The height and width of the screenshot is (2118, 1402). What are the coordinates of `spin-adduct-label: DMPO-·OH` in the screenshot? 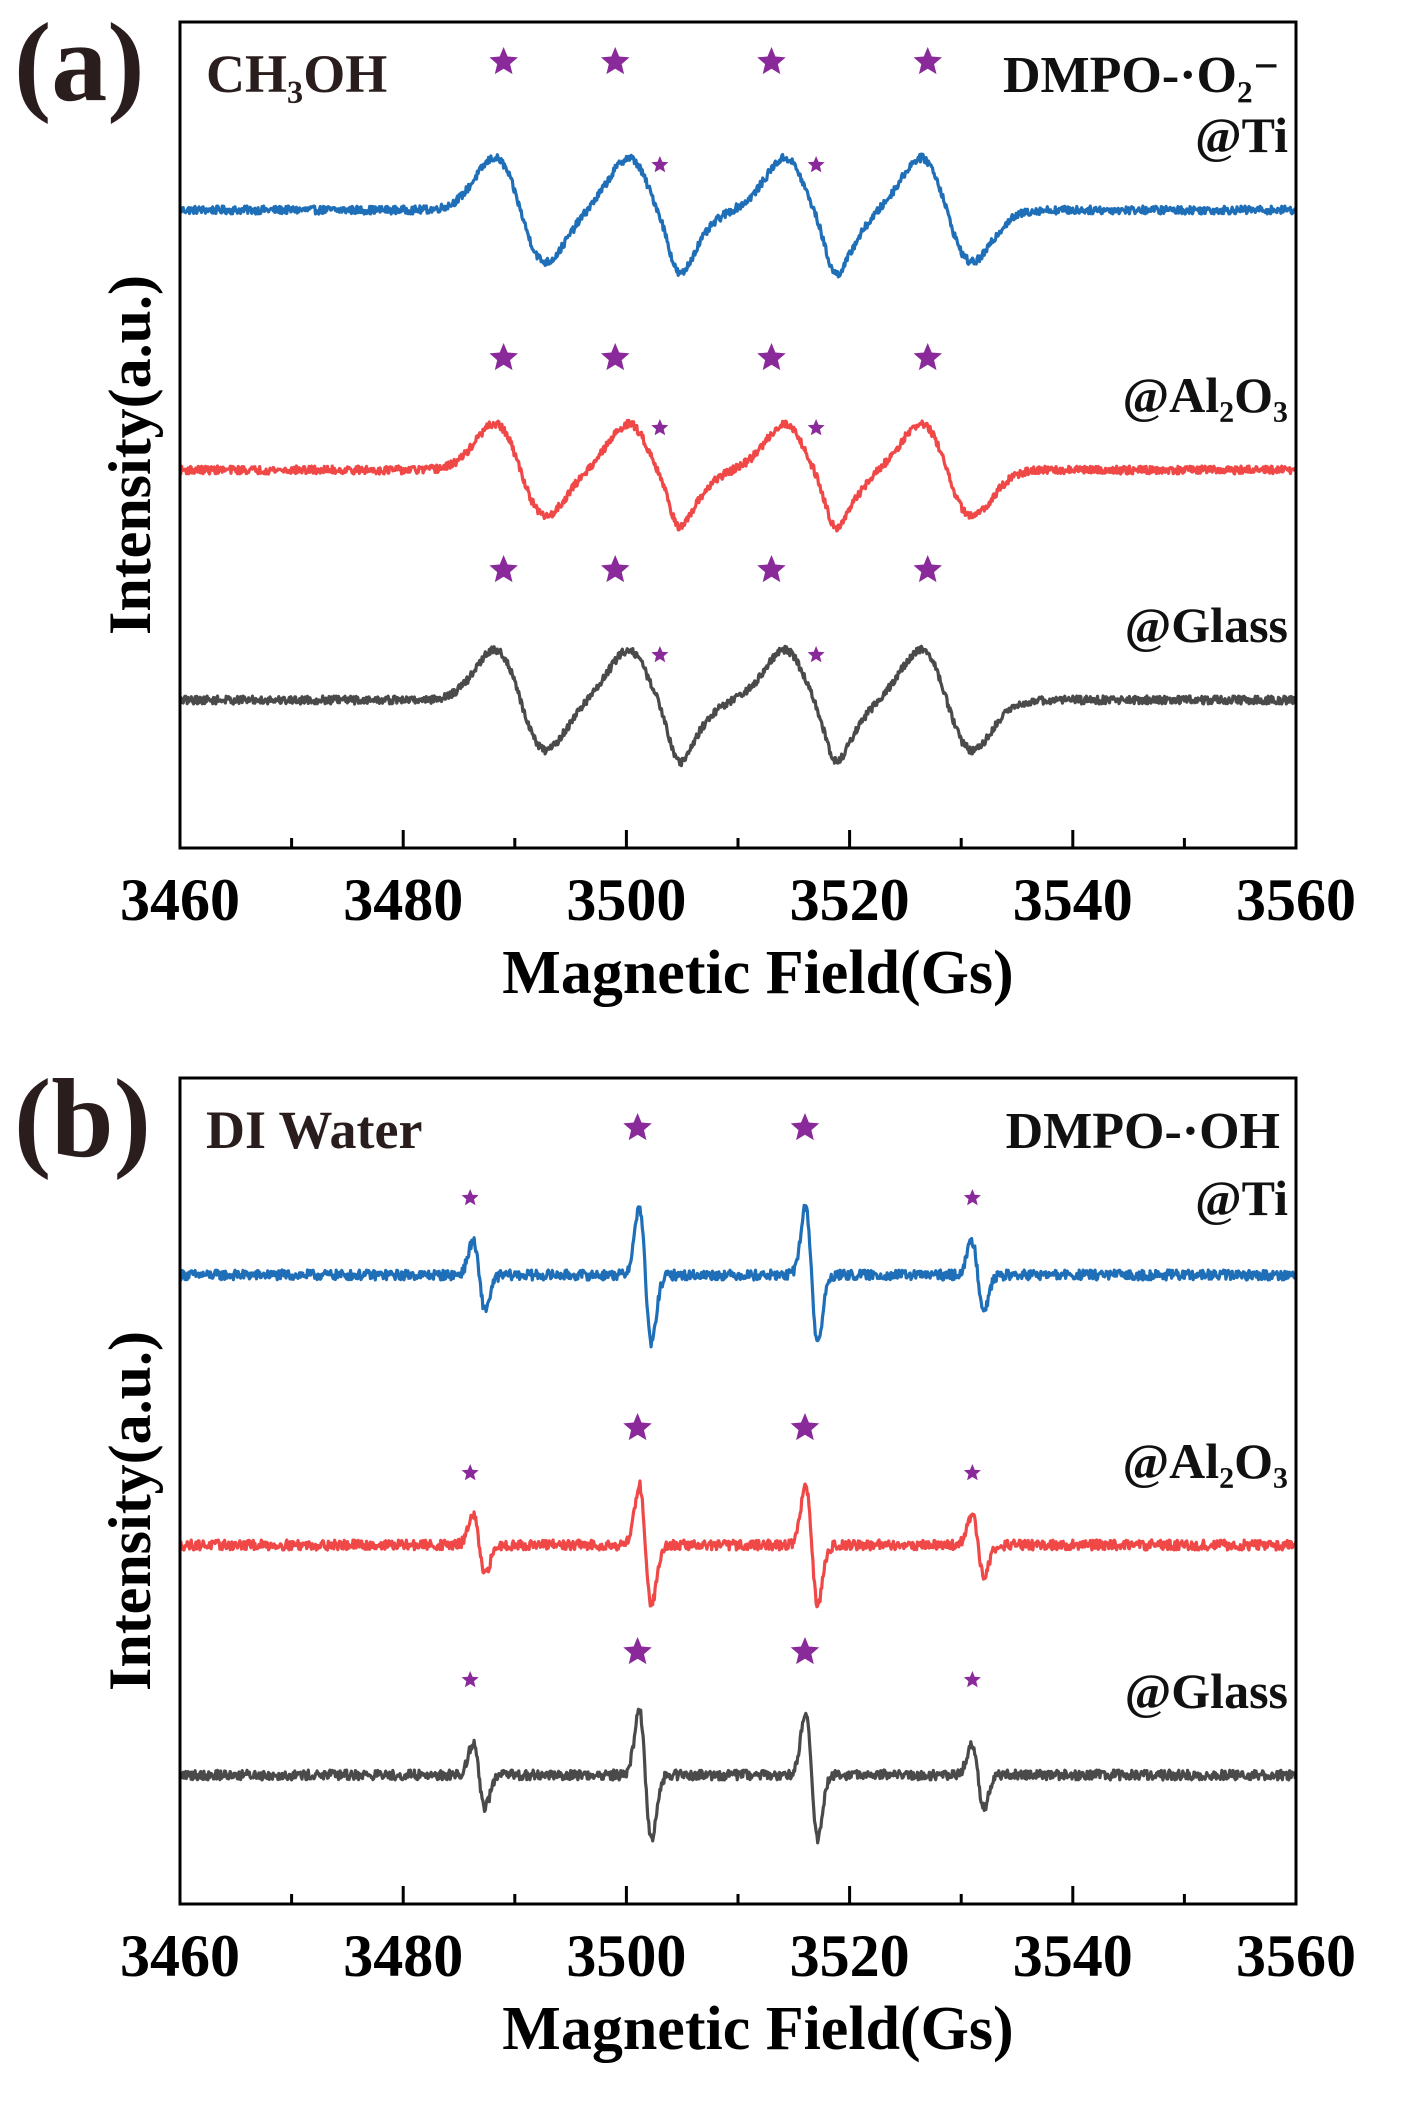 It's located at (1143, 1131).